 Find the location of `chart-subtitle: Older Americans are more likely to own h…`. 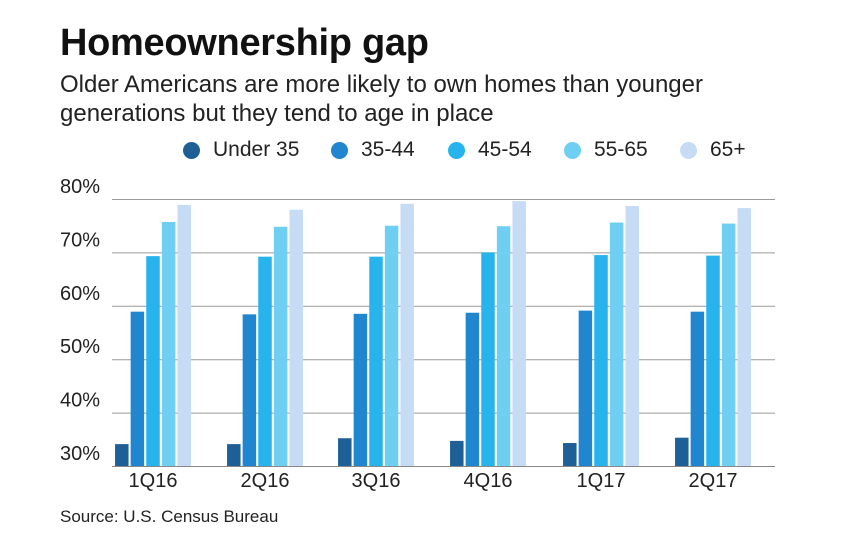

chart-subtitle: Older Americans are more likely to own h… is located at coordinates (381, 99).